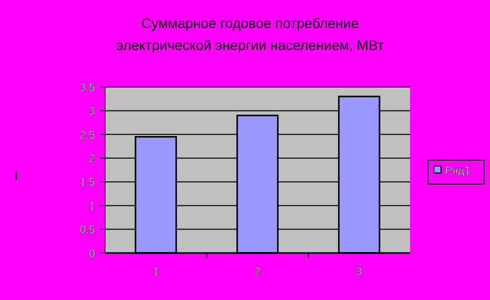 The width and height of the screenshot is (490, 300). Describe the element at coordinates (155, 272) in the screenshot. I see `x-tick-label: 1` at that location.